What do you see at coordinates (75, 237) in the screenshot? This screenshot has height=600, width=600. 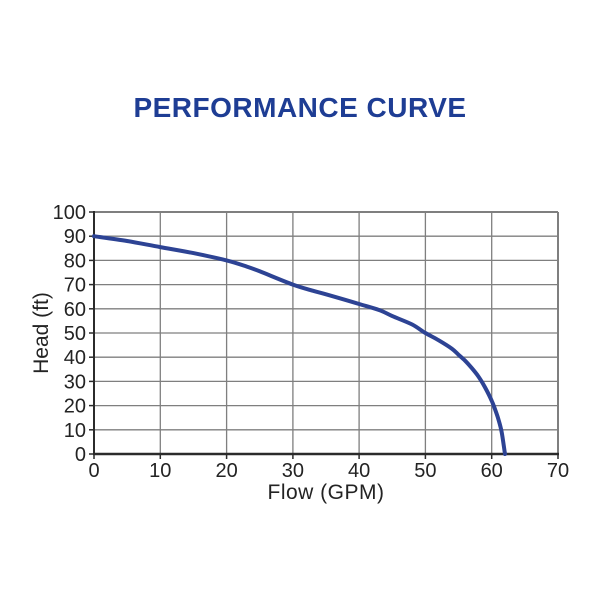 I see `y-tick-label: 90` at bounding box center [75, 237].